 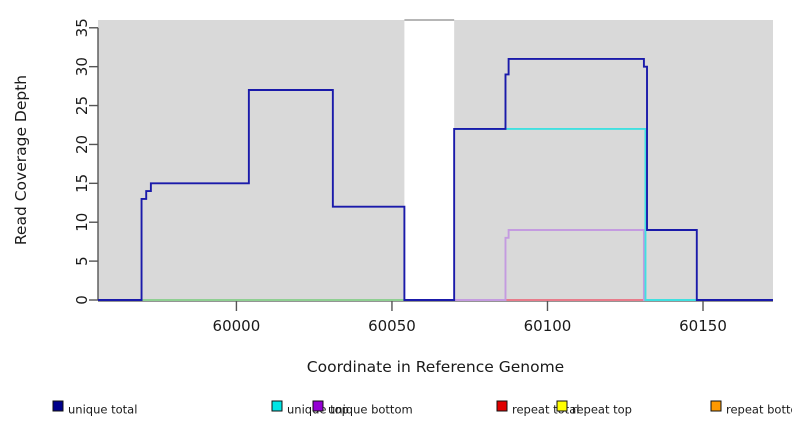 What do you see at coordinates (392, 326) in the screenshot?
I see `x-tick-label: 60050` at bounding box center [392, 326].